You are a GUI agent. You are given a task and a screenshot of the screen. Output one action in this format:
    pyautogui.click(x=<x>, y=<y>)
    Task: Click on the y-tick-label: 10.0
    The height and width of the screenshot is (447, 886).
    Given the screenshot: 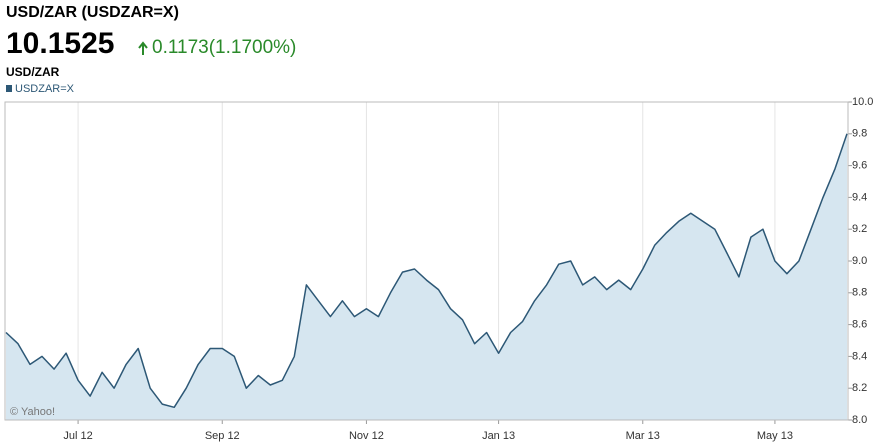 What is the action you would take?
    pyautogui.click(x=862, y=102)
    